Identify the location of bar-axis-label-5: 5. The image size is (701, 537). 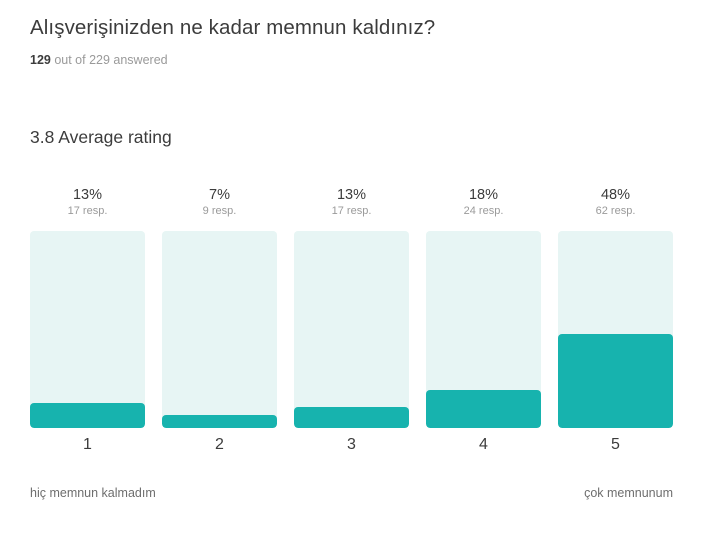
(615, 444).